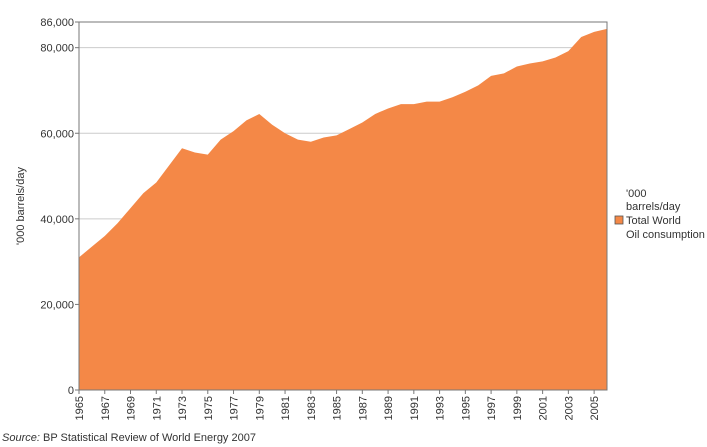 The height and width of the screenshot is (447, 707). I want to click on x-tick-label-1967: 1967, so click(106, 408).